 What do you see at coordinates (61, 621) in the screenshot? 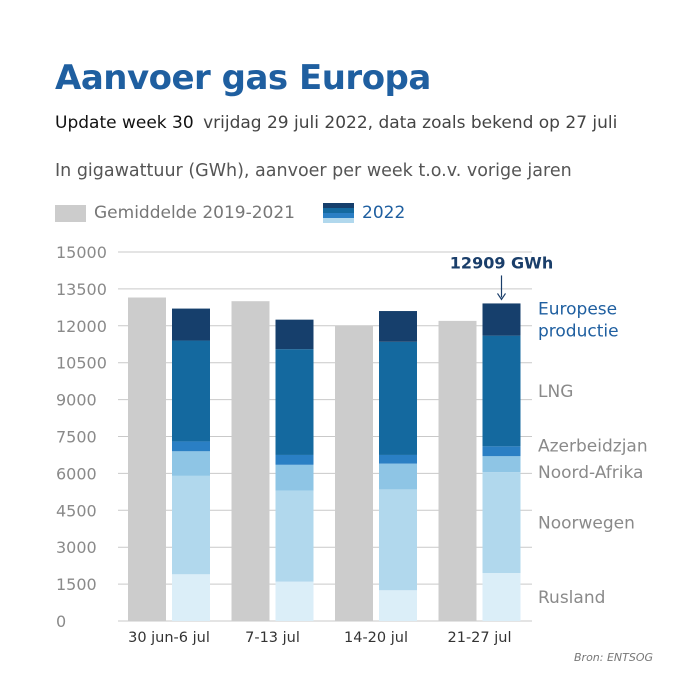
I see `y-tick-0: 0` at bounding box center [61, 621].